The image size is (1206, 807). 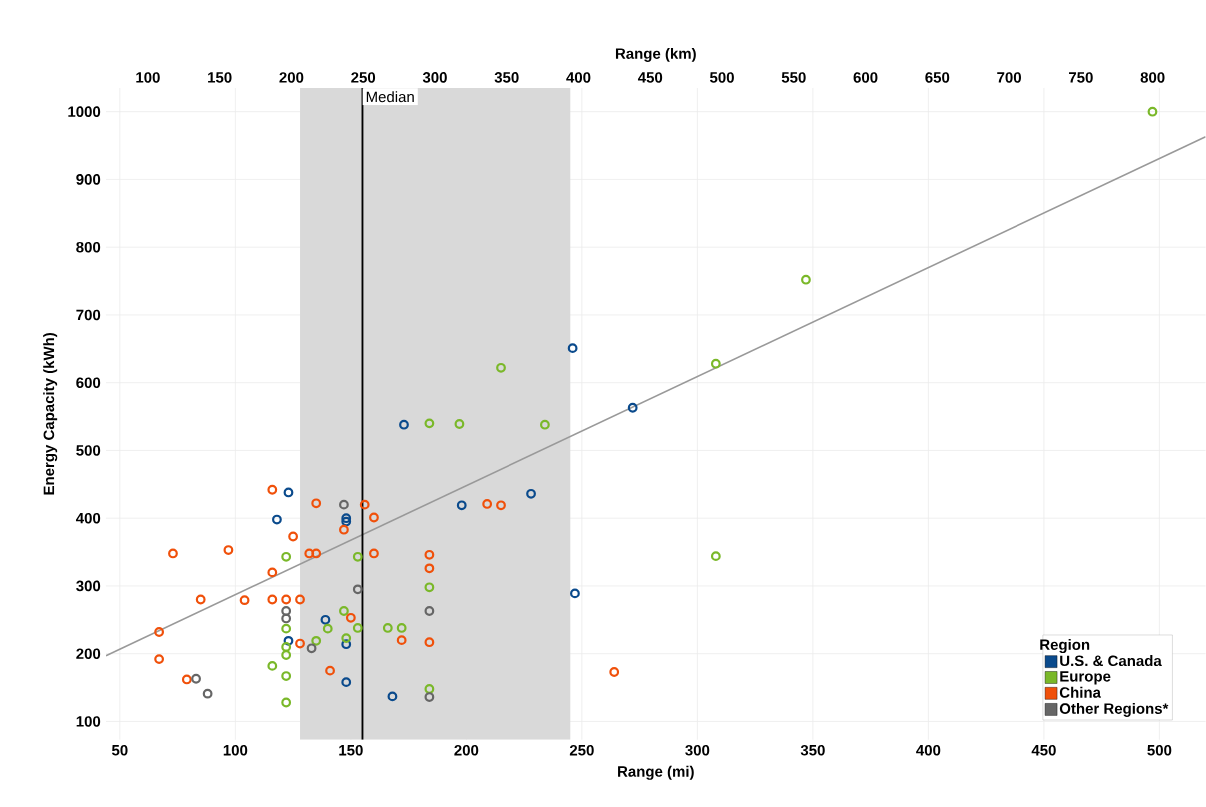 I want to click on y-tick-label: 700, so click(x=88, y=315).